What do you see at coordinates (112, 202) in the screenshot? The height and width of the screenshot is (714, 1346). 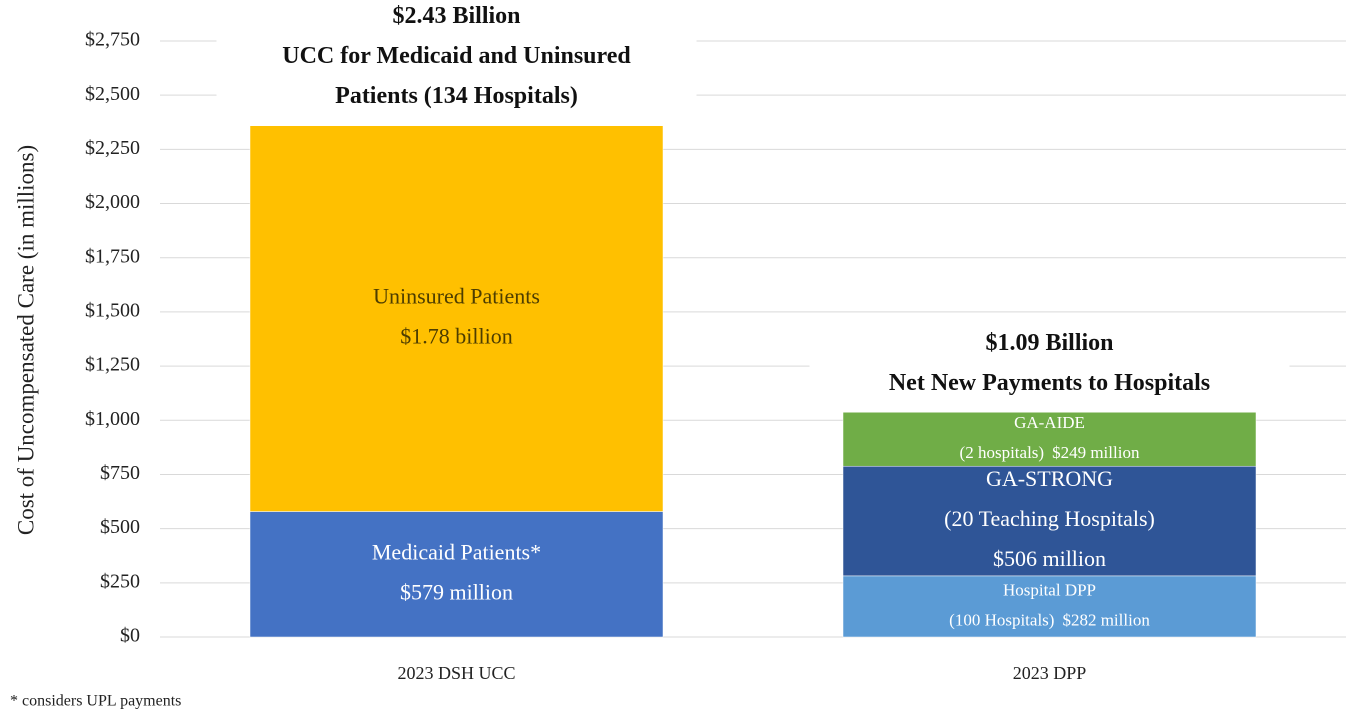 I see `y-tick-label: $2,000` at bounding box center [112, 202].